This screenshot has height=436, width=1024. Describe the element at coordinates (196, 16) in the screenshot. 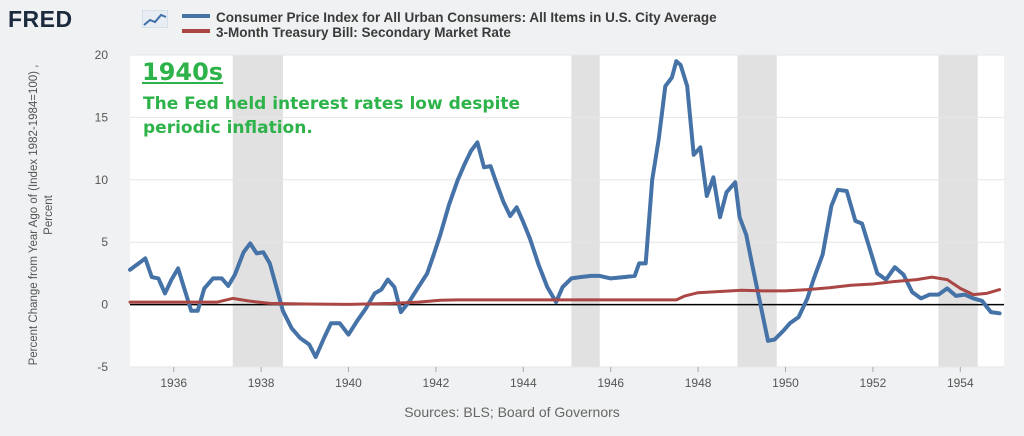

I see `legend-swatch-cpi` at that location.